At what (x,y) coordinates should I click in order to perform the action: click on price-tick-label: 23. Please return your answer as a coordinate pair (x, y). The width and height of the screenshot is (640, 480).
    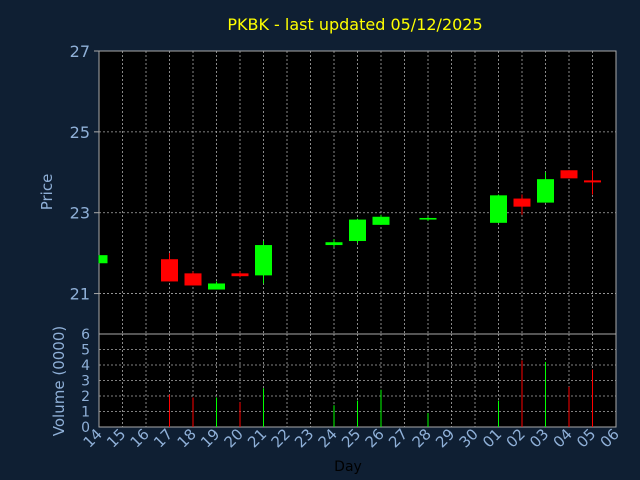
    Looking at the image, I should click on (80, 213).